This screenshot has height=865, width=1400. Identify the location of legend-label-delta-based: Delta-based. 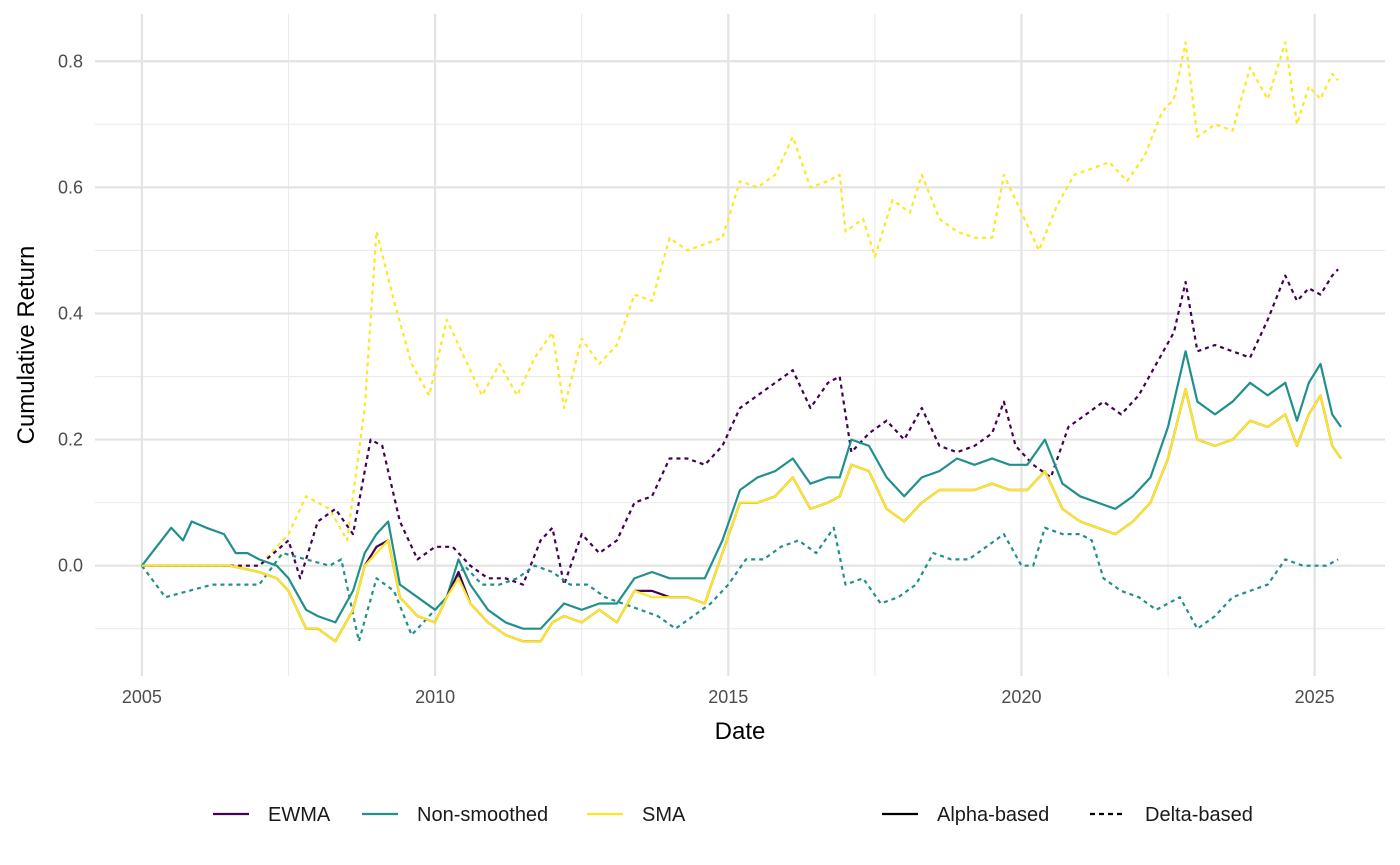
(1199, 815).